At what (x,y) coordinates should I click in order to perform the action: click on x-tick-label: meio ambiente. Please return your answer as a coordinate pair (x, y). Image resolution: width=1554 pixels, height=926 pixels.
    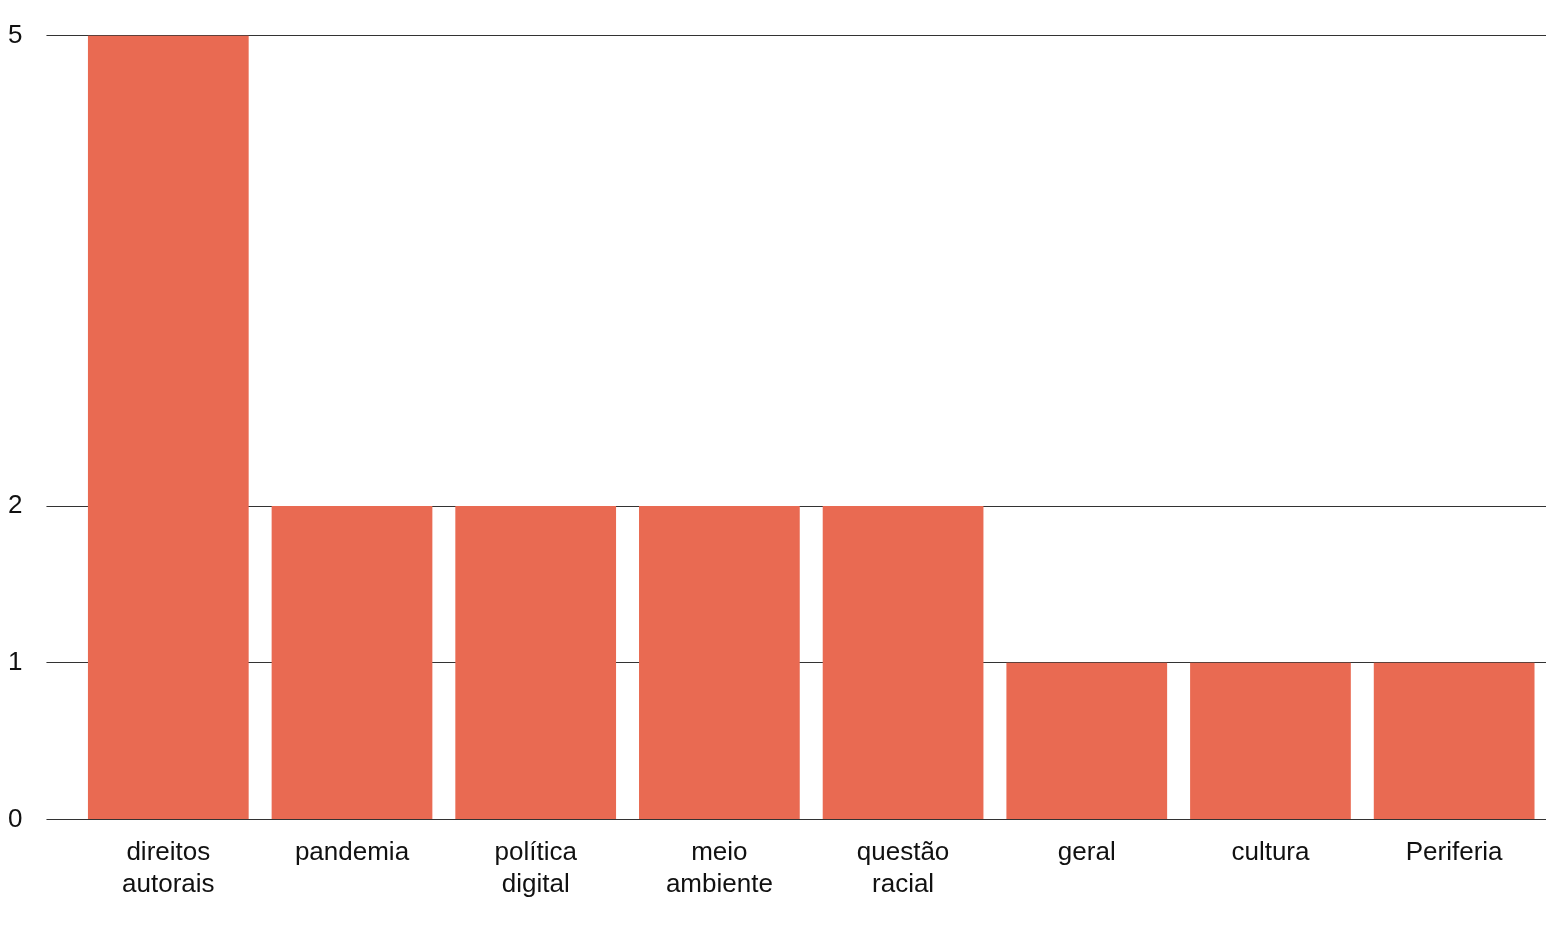
    Looking at the image, I should click on (719, 867).